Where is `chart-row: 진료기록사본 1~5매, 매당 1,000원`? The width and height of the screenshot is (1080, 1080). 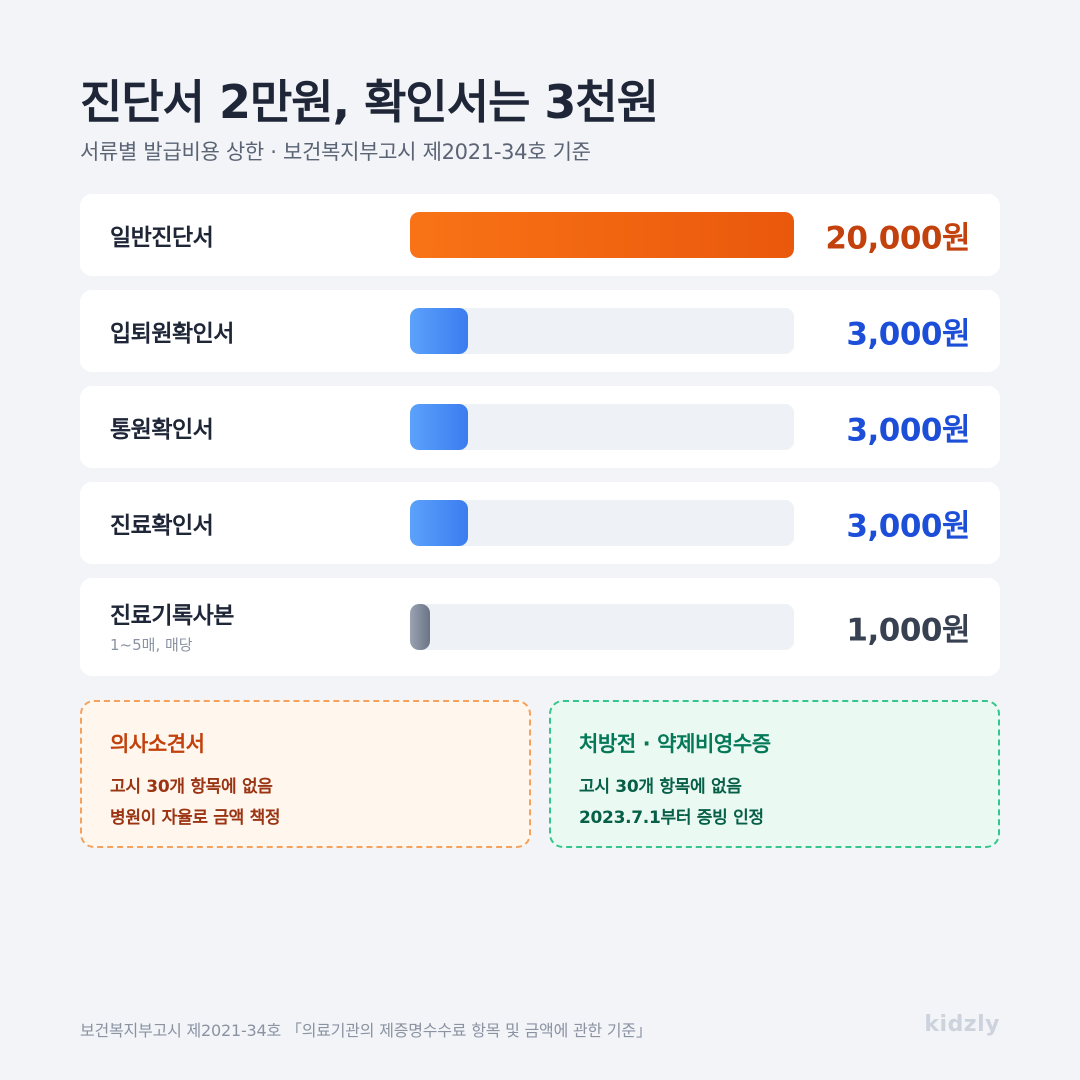 chart-row: 진료기록사본 1~5매, 매당 1,000원 is located at coordinates (540, 627).